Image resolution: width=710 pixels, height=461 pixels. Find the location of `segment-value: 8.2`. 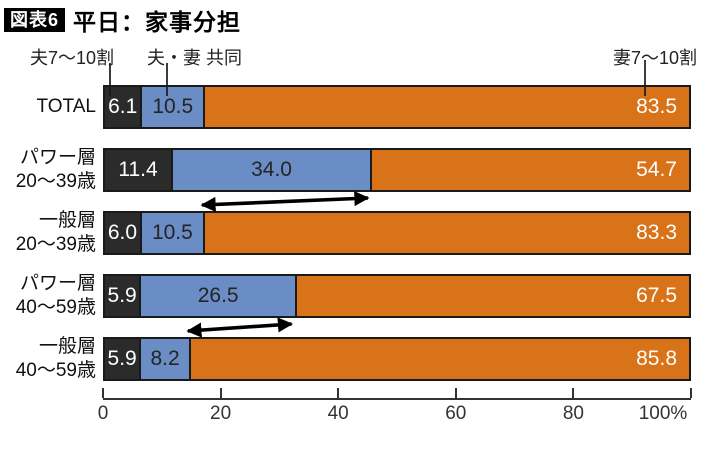

segment-value: 8.2 is located at coordinates (165, 358).